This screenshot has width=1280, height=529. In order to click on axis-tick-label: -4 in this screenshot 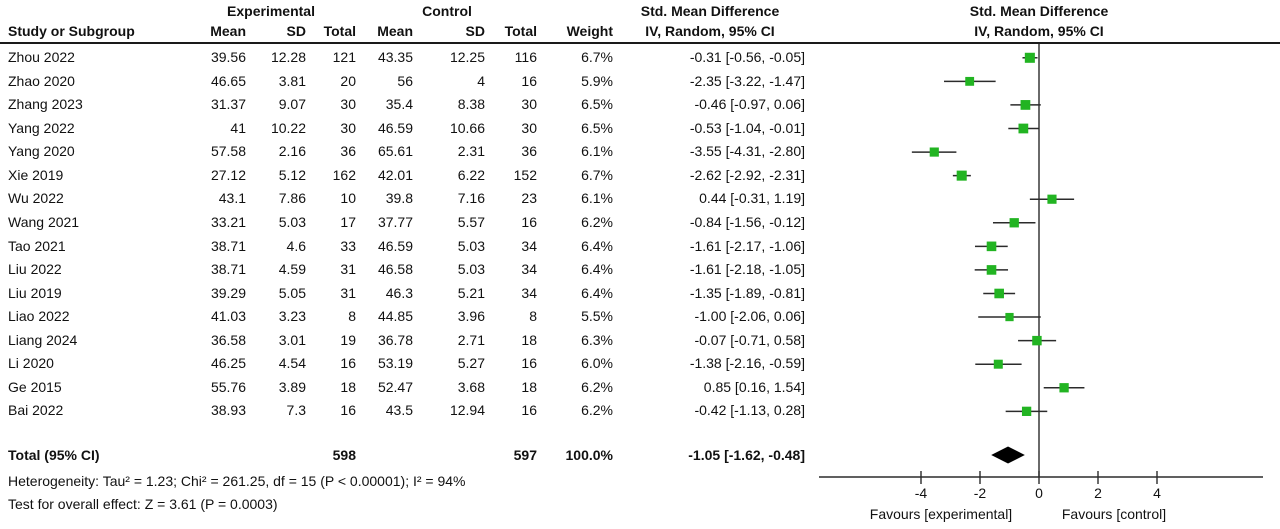, I will do `click(921, 493)`.